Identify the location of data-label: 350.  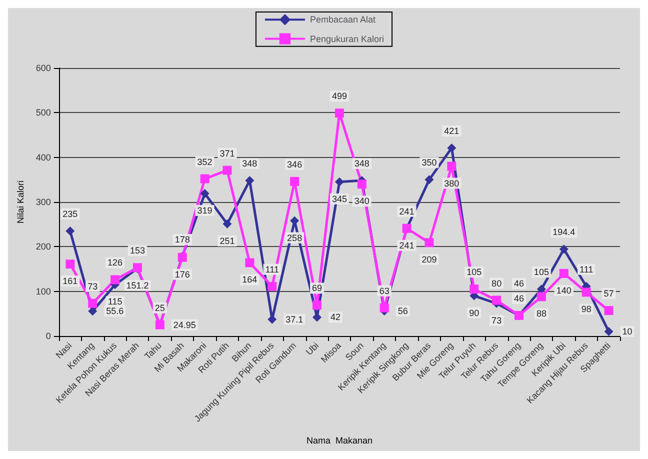
(429, 163).